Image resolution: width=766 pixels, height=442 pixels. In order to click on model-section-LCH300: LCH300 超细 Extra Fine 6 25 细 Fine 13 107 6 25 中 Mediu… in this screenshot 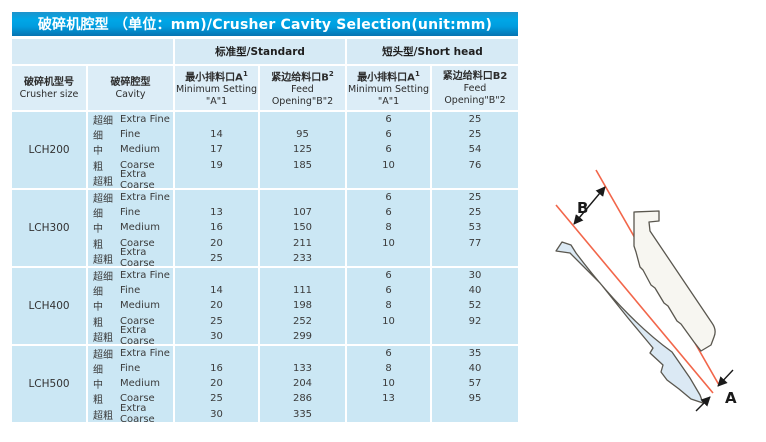, I will do `click(265, 229)`.